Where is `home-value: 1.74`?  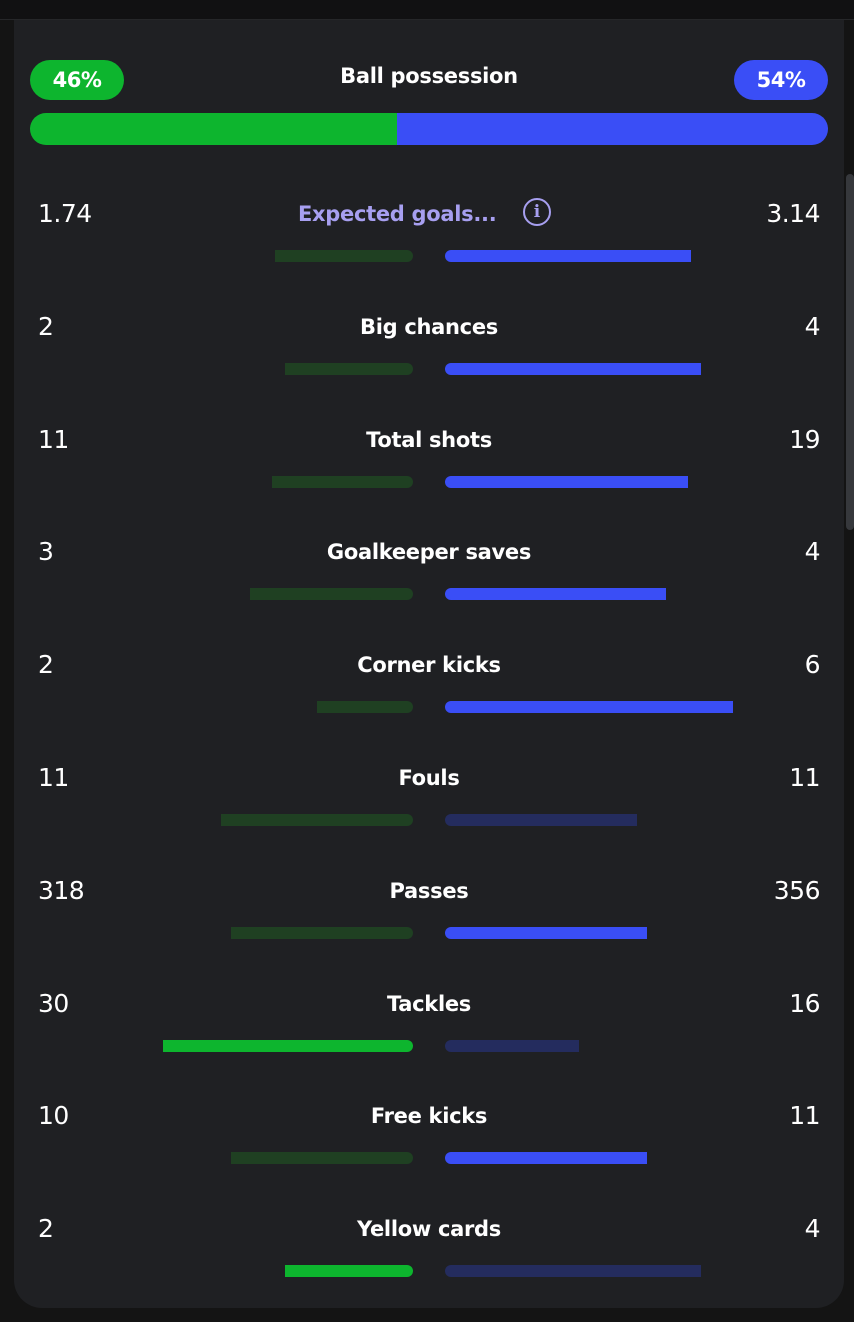 home-value: 1.74 is located at coordinates (65, 213).